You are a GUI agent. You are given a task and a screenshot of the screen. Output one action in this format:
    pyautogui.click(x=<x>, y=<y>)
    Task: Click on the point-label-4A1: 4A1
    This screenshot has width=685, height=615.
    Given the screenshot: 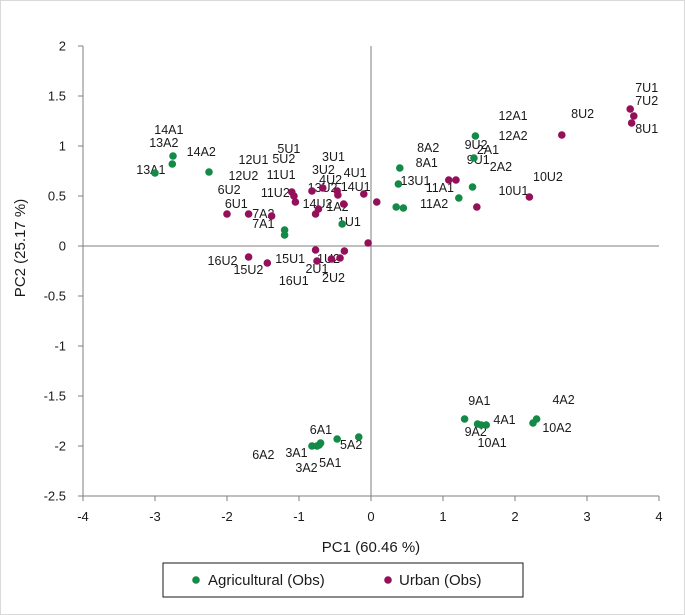 What is the action you would take?
    pyautogui.click(x=504, y=420)
    